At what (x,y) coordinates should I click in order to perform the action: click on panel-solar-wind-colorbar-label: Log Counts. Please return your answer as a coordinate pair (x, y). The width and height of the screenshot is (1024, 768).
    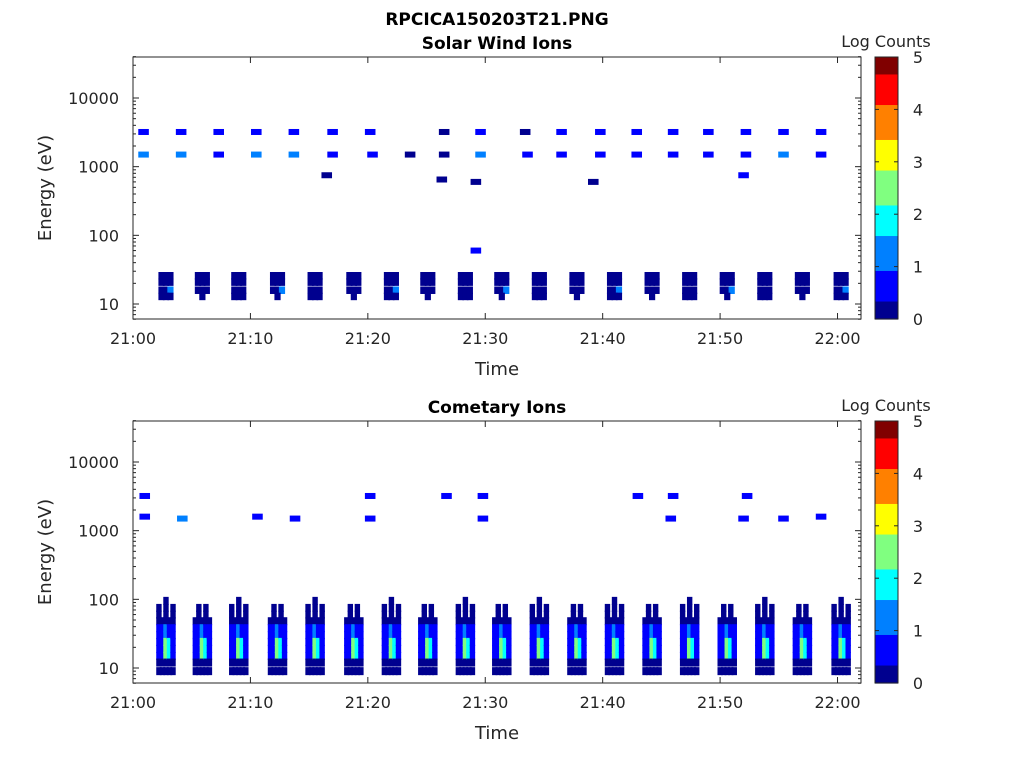
    Looking at the image, I should click on (886, 41).